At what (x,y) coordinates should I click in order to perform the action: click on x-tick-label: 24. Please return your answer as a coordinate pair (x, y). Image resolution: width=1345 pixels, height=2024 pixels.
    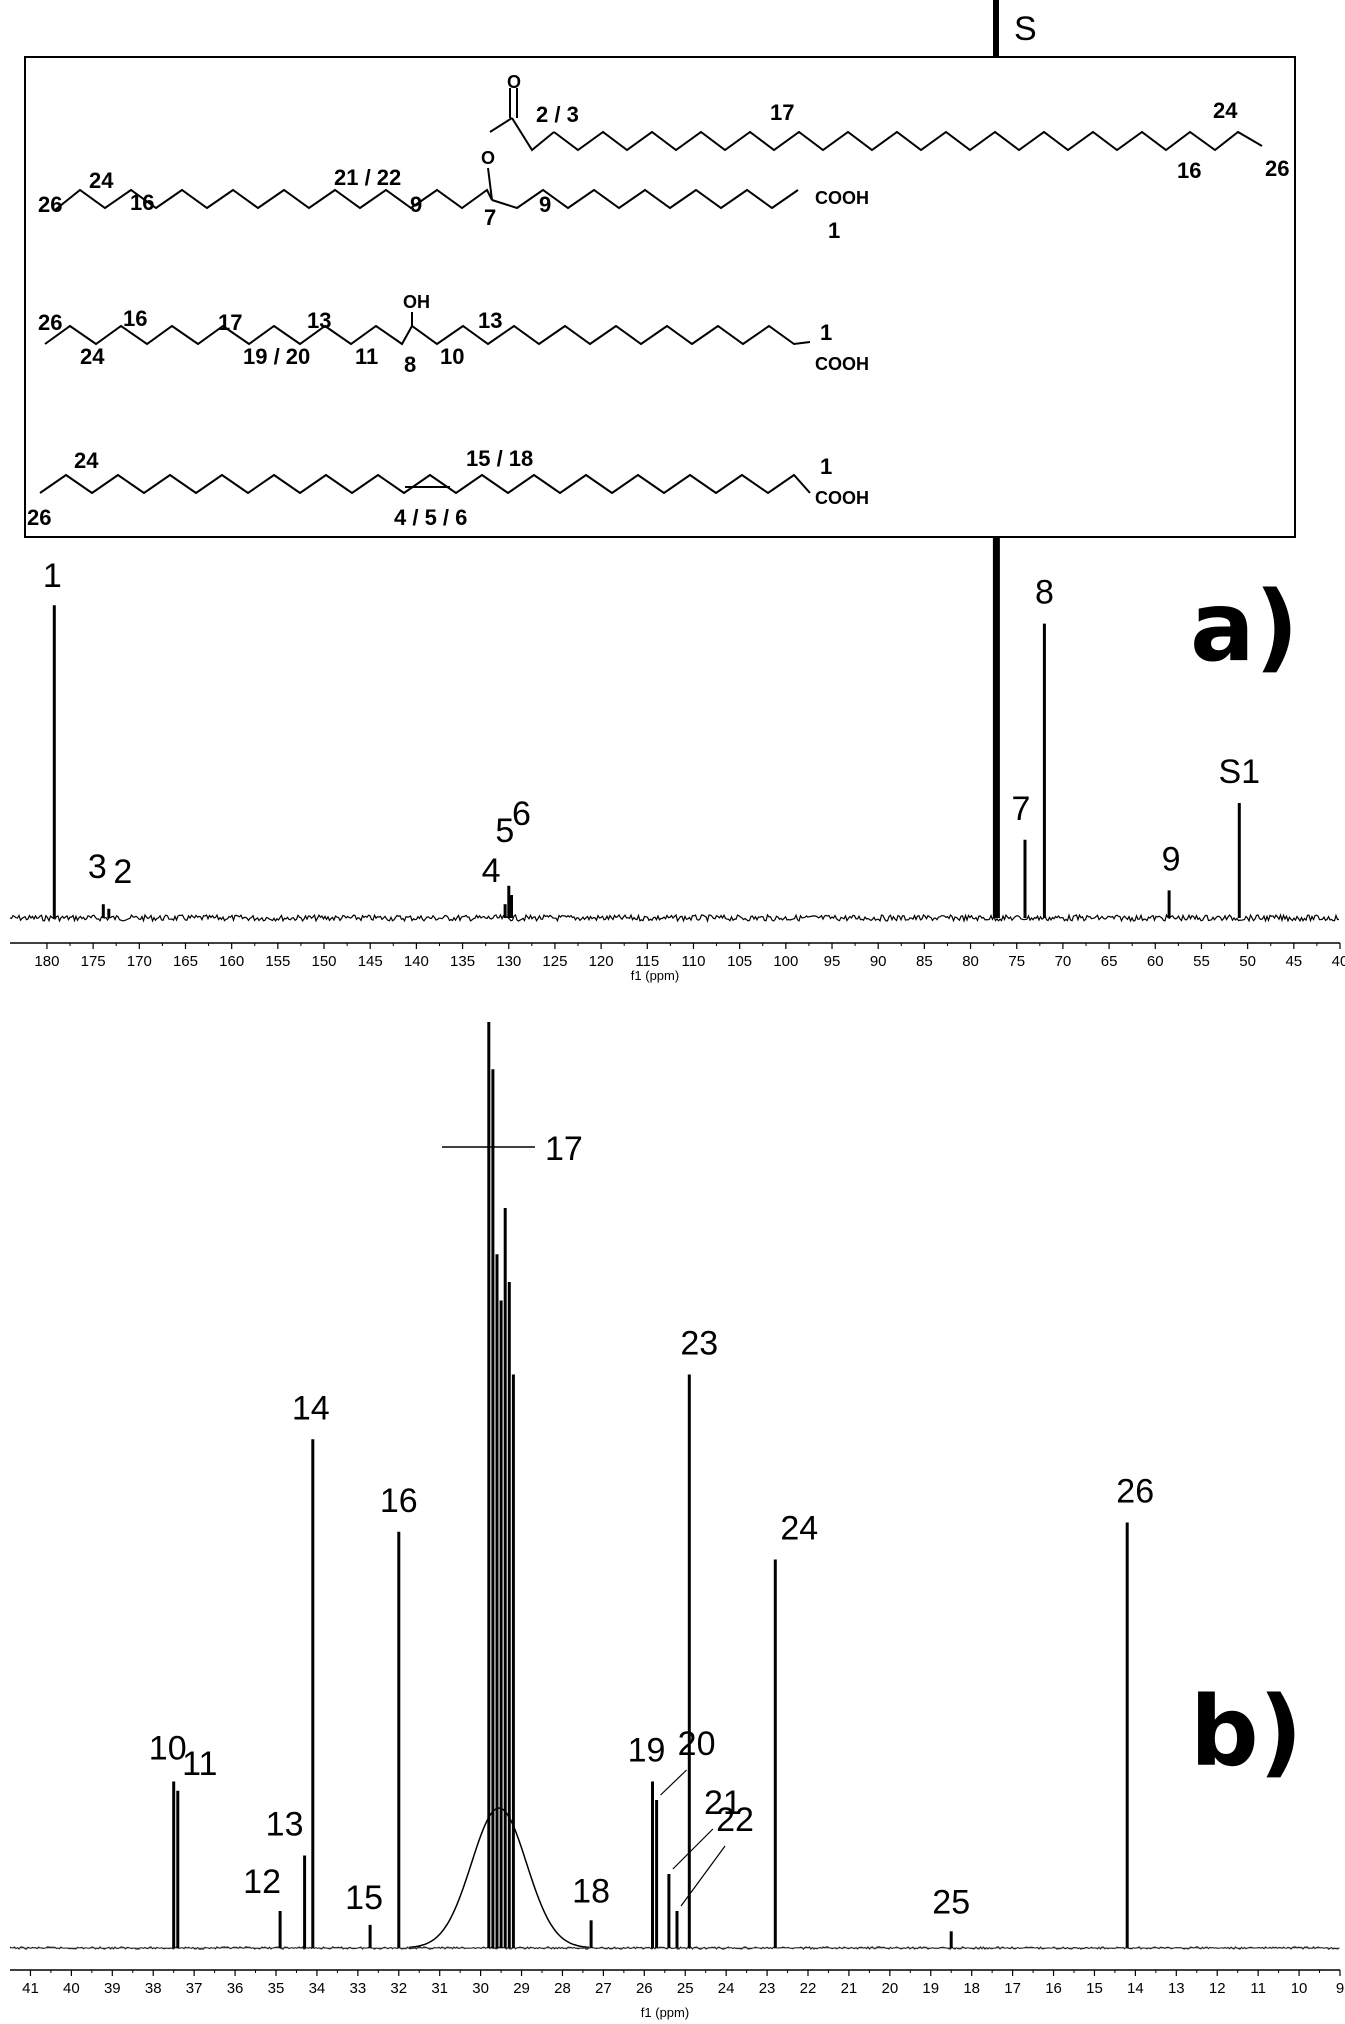
    Looking at the image, I should click on (726, 1988).